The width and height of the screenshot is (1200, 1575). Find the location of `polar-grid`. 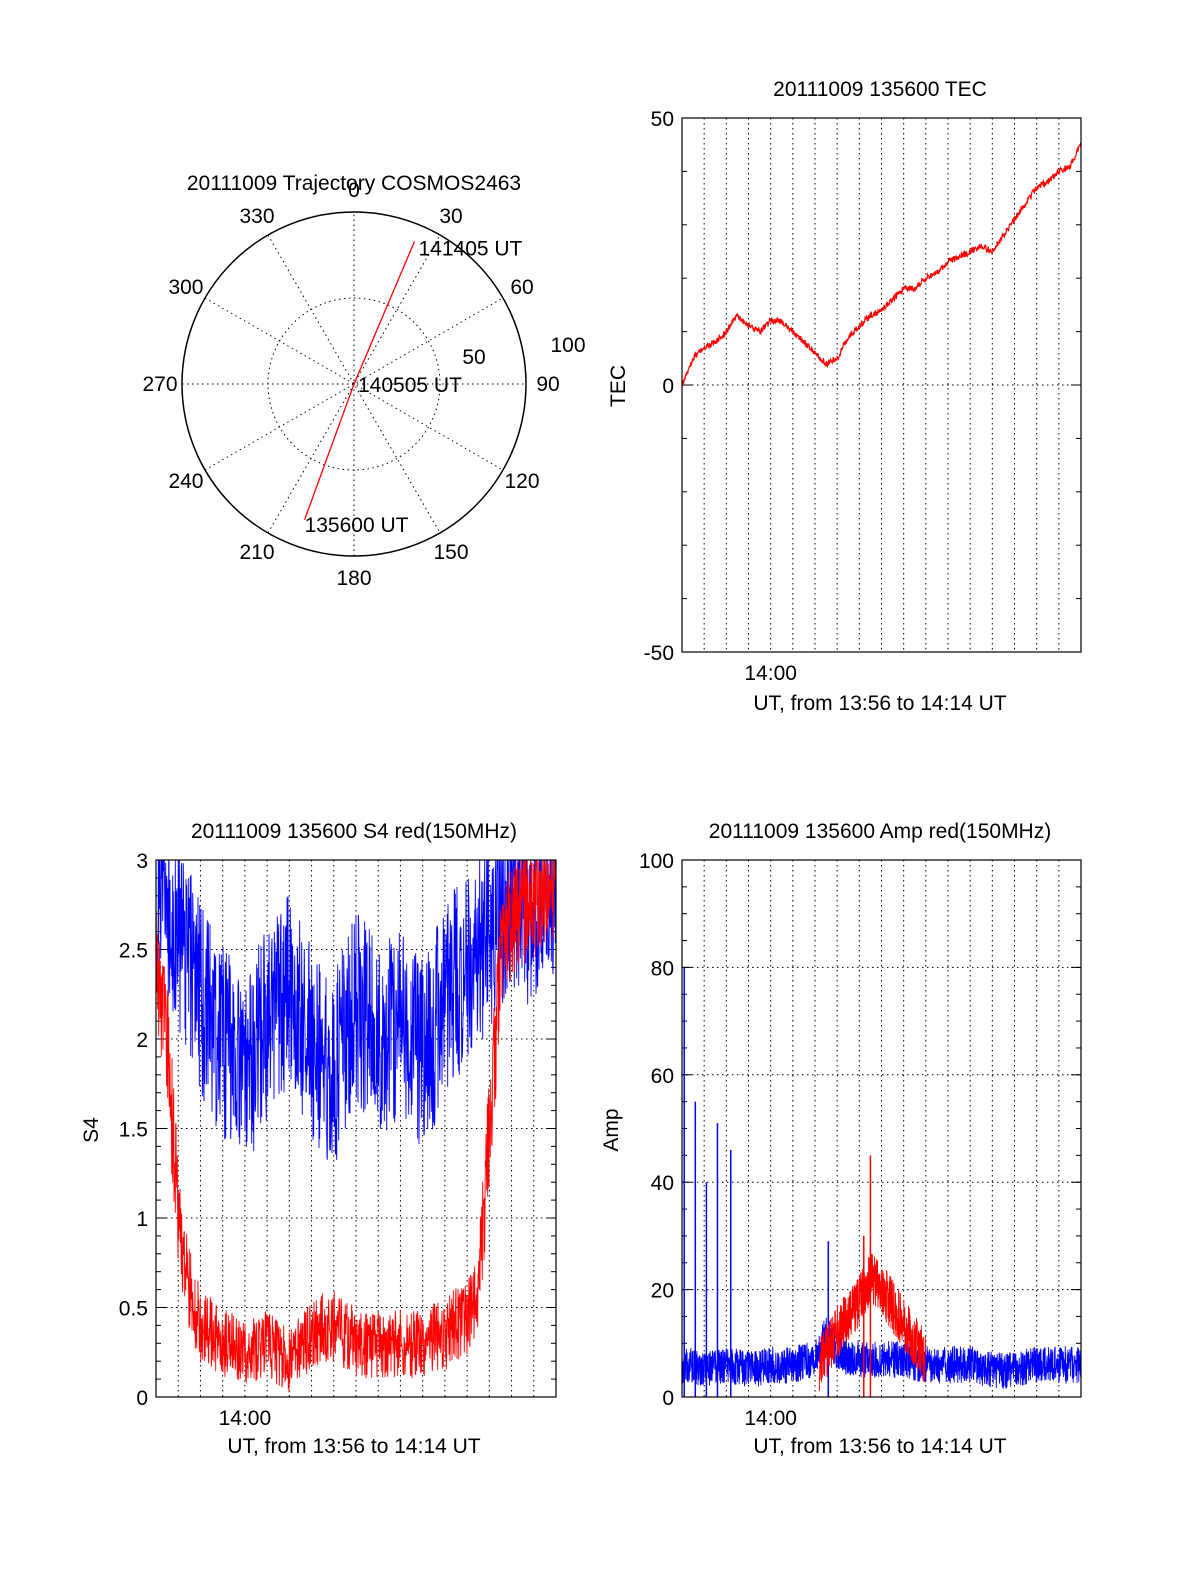

polar-grid is located at coordinates (354, 384).